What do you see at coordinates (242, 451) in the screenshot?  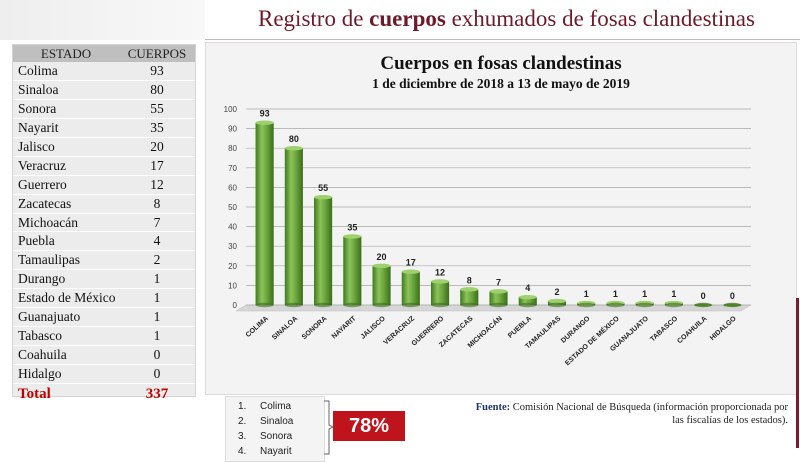 I see `item-number: 4.` at bounding box center [242, 451].